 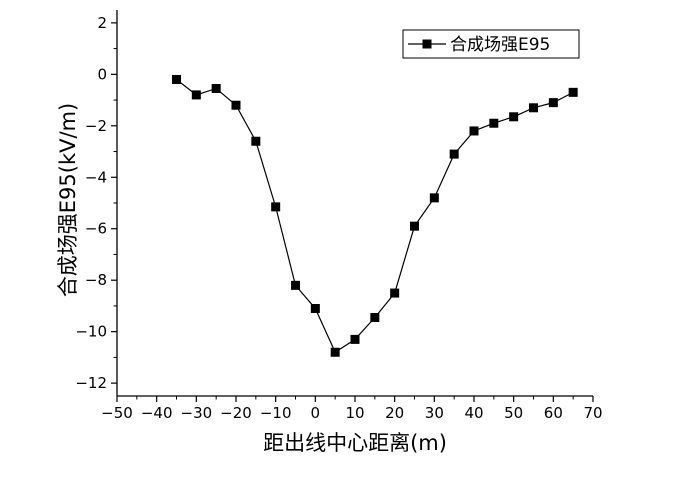 I want to click on y-tick-label: −12, so click(x=91, y=383).